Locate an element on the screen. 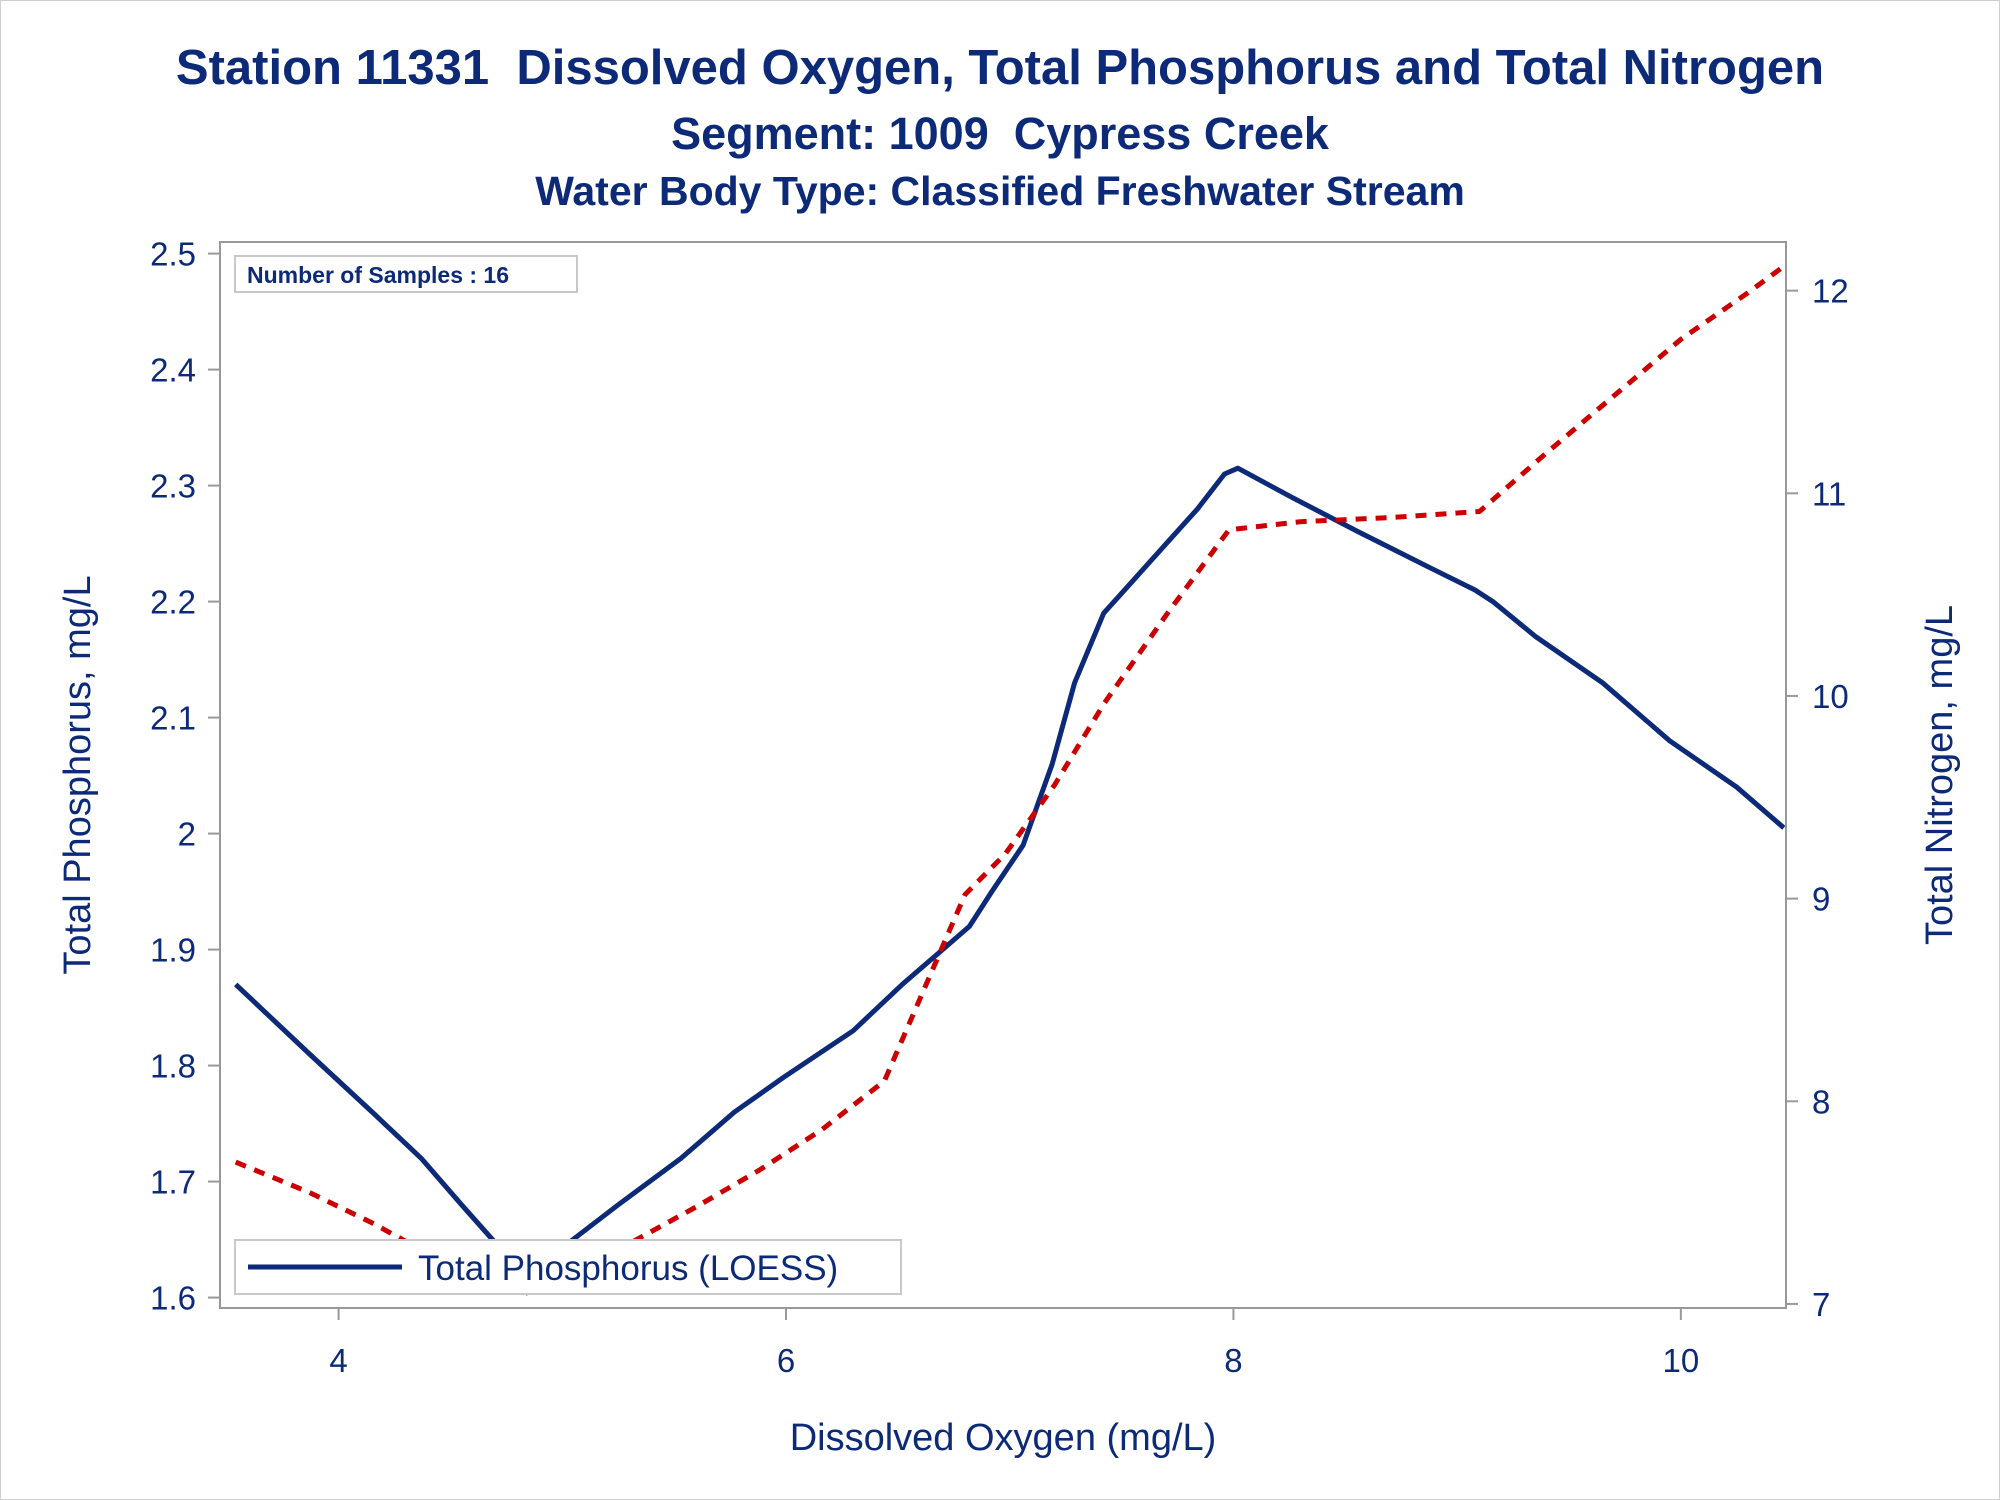 The height and width of the screenshot is (1500, 2000). x-tick-label: 4 is located at coordinates (338, 1360).